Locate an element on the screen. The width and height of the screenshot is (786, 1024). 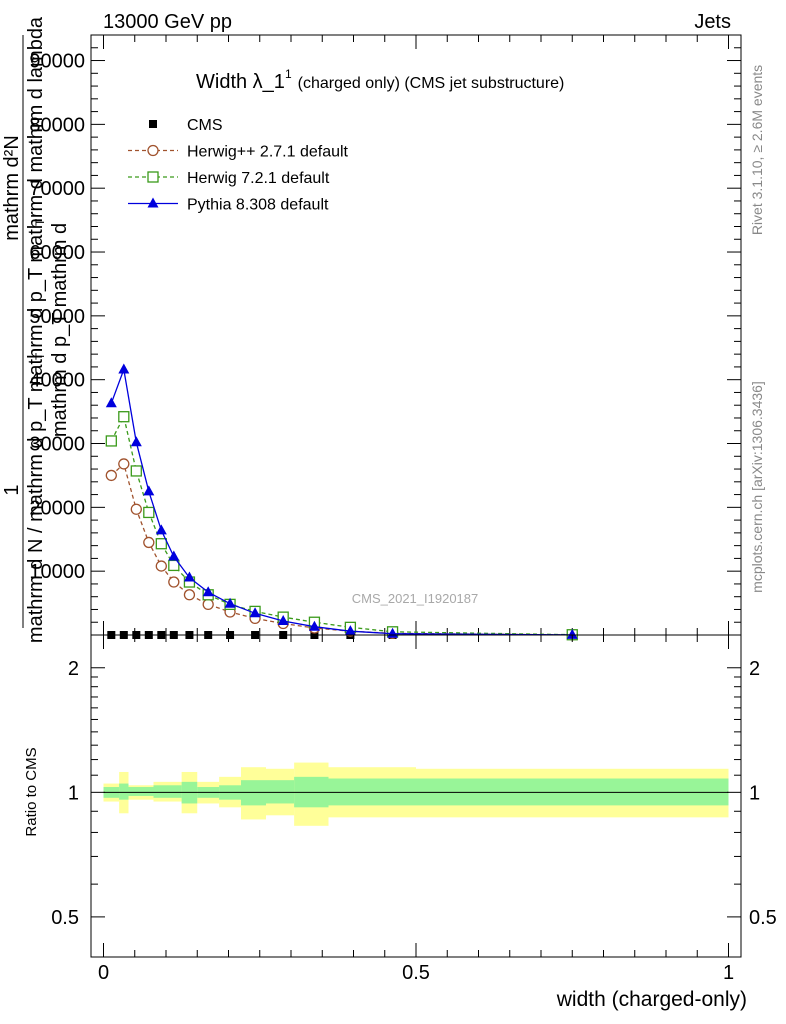
ratio-y-tick-label-right: 0.5 is located at coordinates (763, 918).